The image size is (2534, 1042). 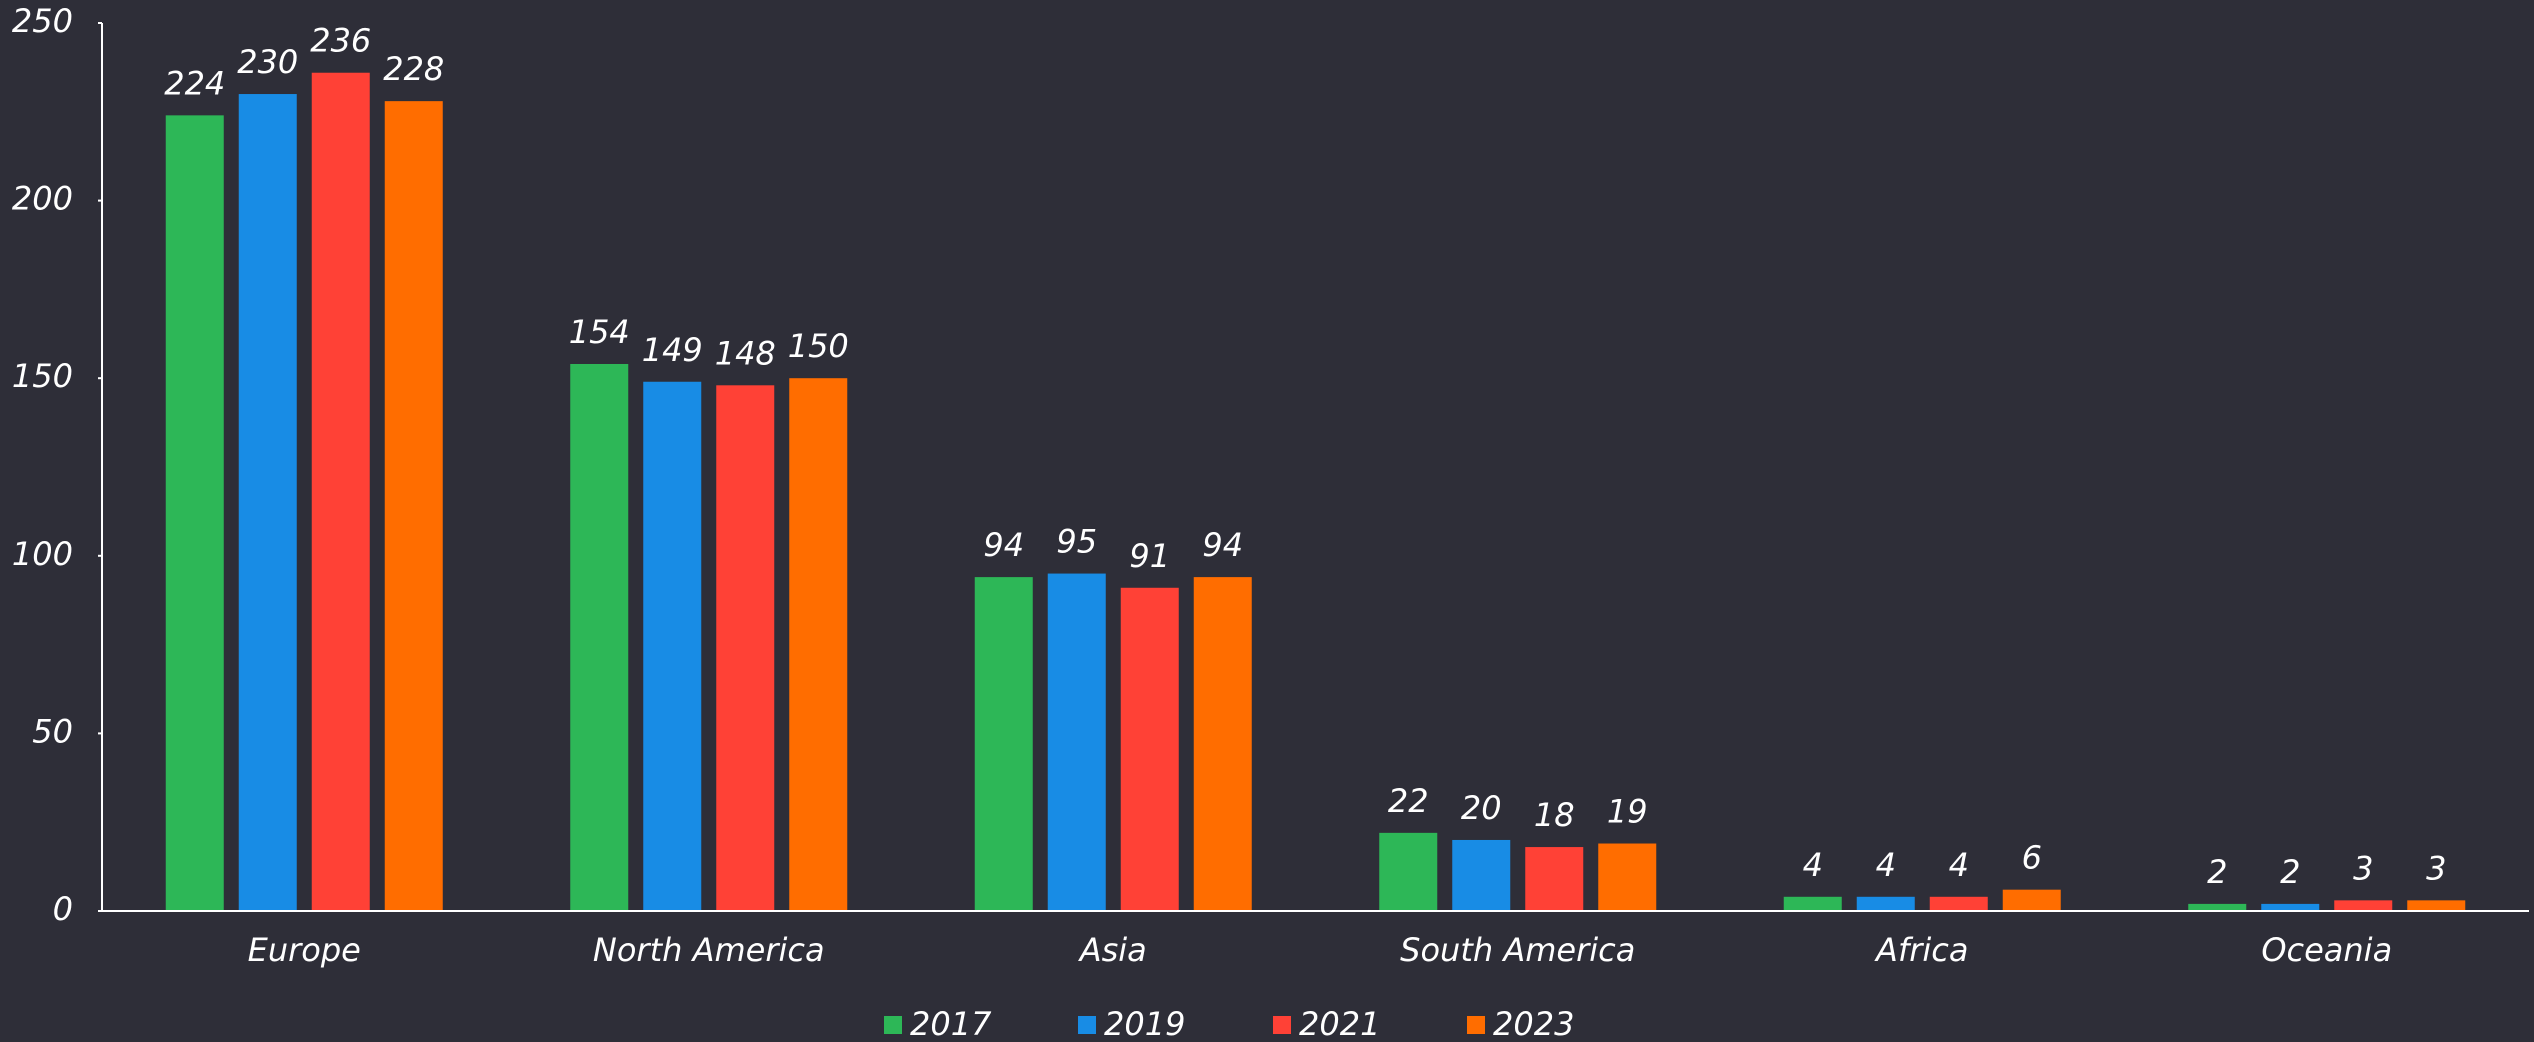 What do you see at coordinates (1112, 950) in the screenshot?
I see `x-tick-label: Asia` at bounding box center [1112, 950].